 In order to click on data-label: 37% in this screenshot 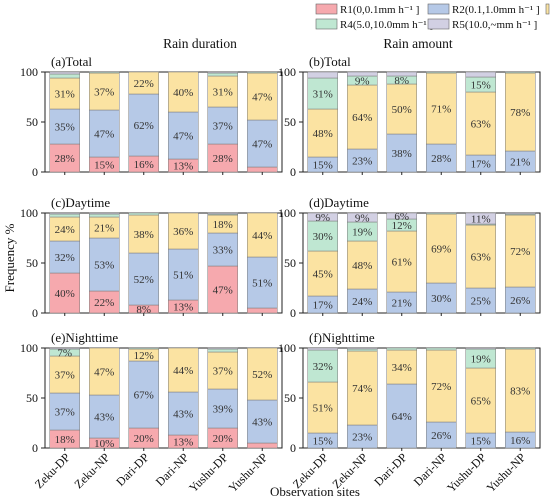, I will do `click(223, 127)`.